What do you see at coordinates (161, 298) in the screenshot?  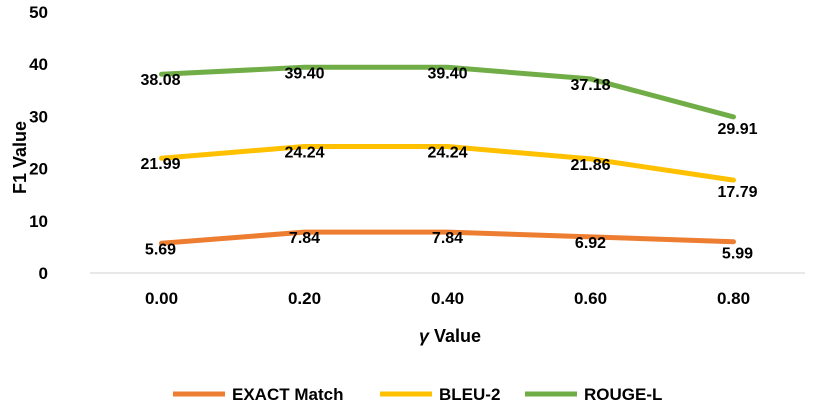 I see `x-tick-label: 0.00` at bounding box center [161, 298].